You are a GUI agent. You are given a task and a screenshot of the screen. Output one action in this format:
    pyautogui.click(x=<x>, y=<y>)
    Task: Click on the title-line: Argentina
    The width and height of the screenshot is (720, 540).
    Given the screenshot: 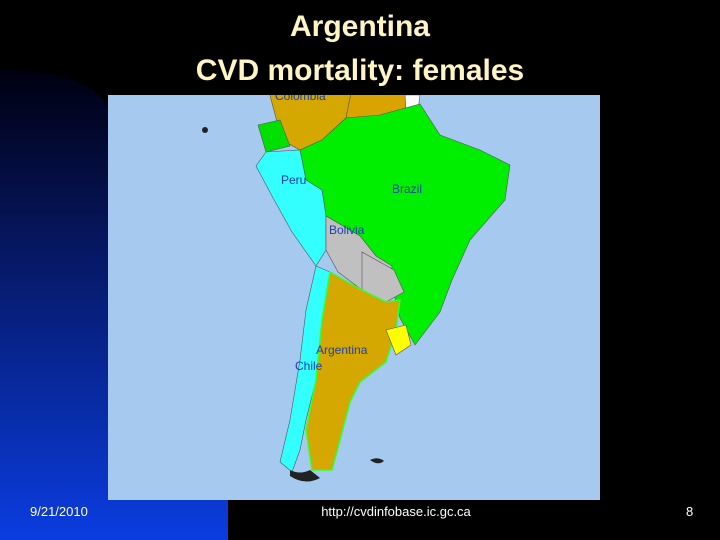 What is the action you would take?
    pyautogui.click(x=360, y=26)
    